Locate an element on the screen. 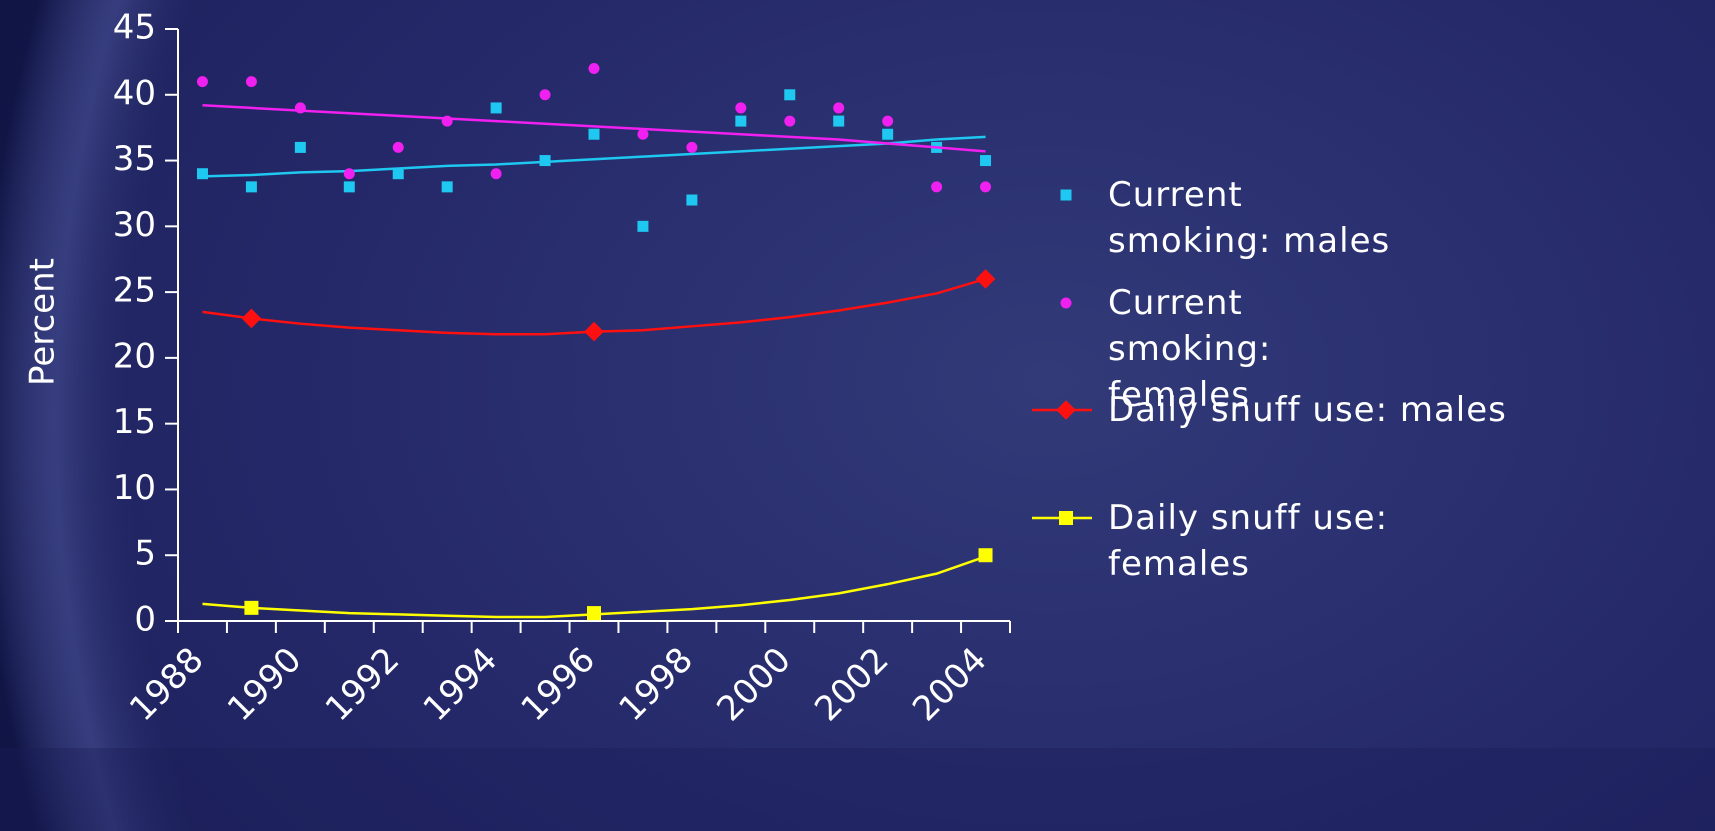  legend-label: Current smoking: males is located at coordinates (1249, 218).